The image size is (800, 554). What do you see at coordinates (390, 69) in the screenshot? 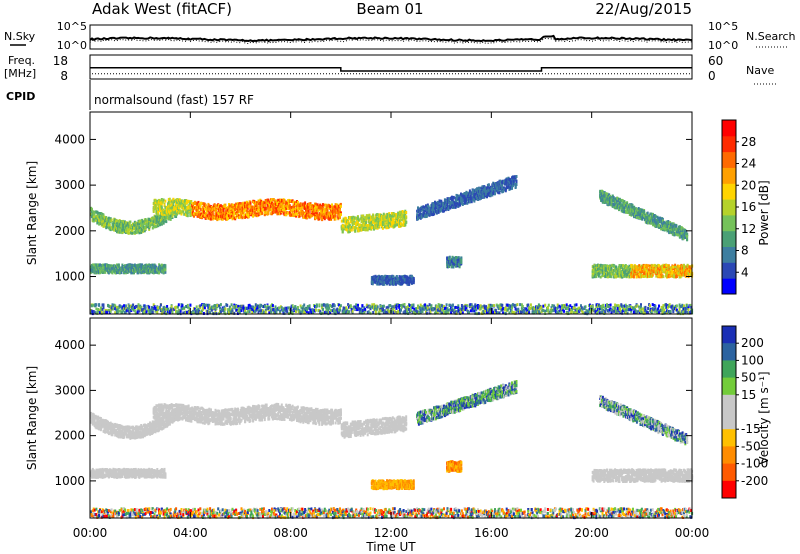
I see `freq-panel: Freq. [MHz] 18 8 60 0 Nave` at bounding box center [390, 69].